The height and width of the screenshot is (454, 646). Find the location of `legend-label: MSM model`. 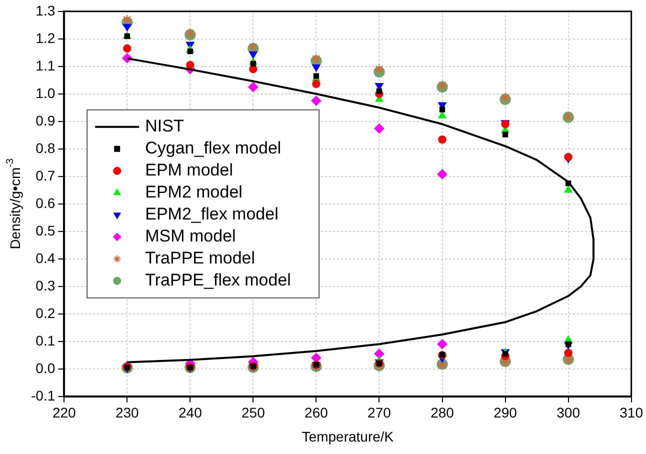

legend-label: MSM model is located at coordinates (190, 236).